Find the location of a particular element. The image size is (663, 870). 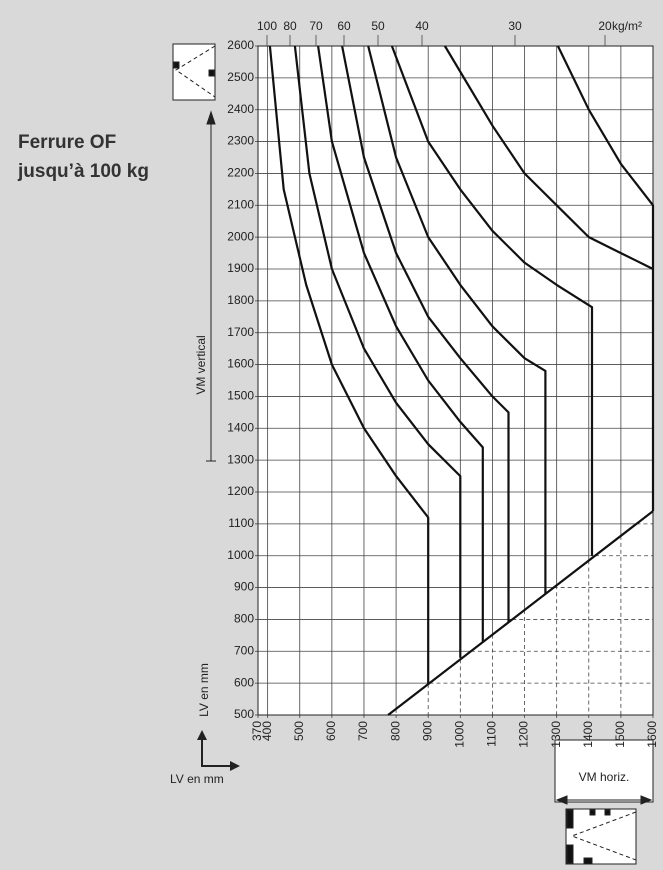

y-tick-label: 1500 is located at coordinates (240, 396).